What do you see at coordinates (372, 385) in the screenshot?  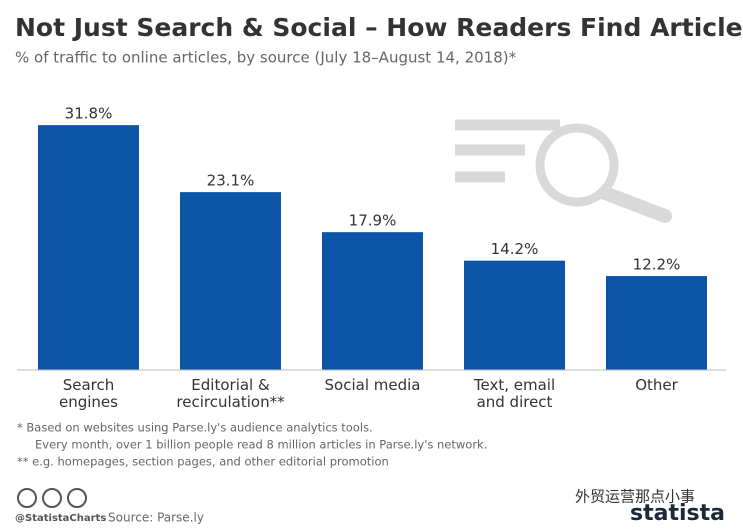 I see `x-tick-label: Social media` at bounding box center [372, 385].